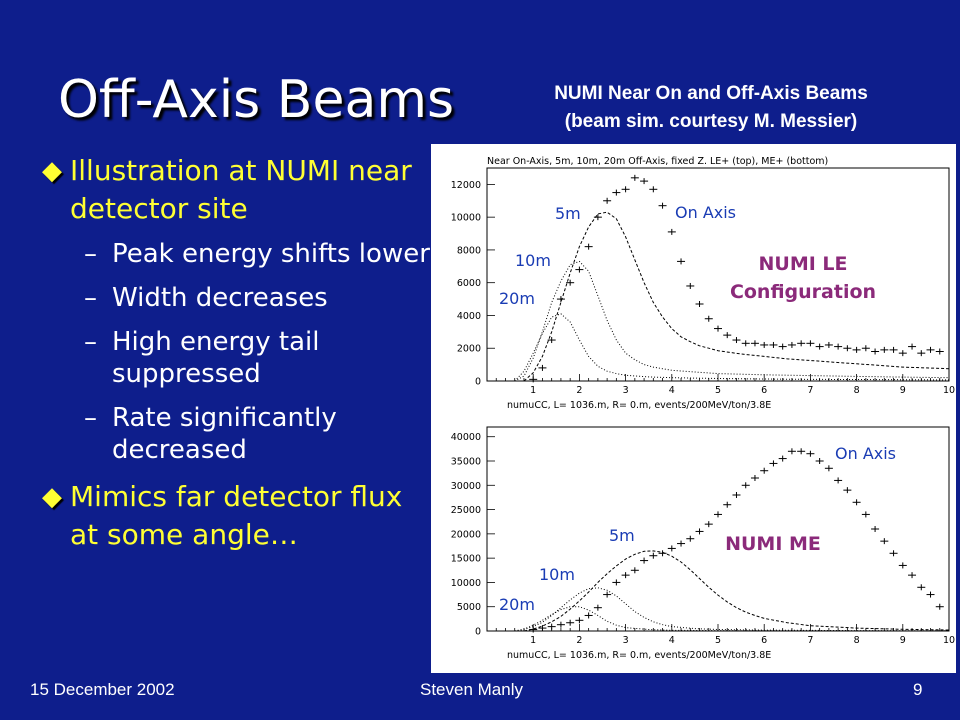 This screenshot has width=960, height=720. Describe the element at coordinates (102, 689) in the screenshot. I see `footer-date: 15 December 2002` at that location.